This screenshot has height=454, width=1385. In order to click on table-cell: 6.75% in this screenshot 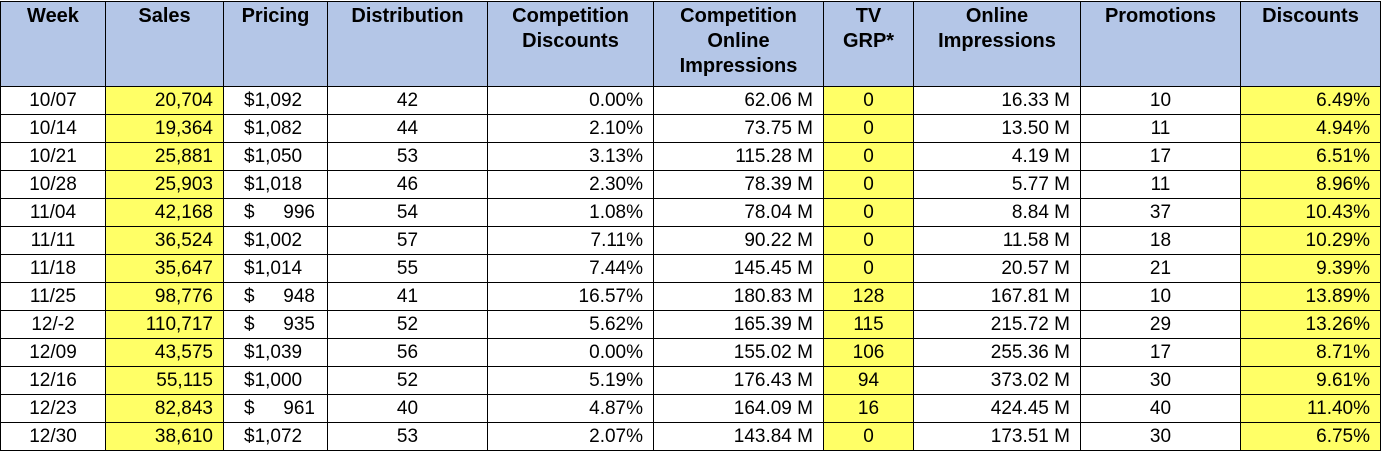, I will do `click(1310, 436)`.